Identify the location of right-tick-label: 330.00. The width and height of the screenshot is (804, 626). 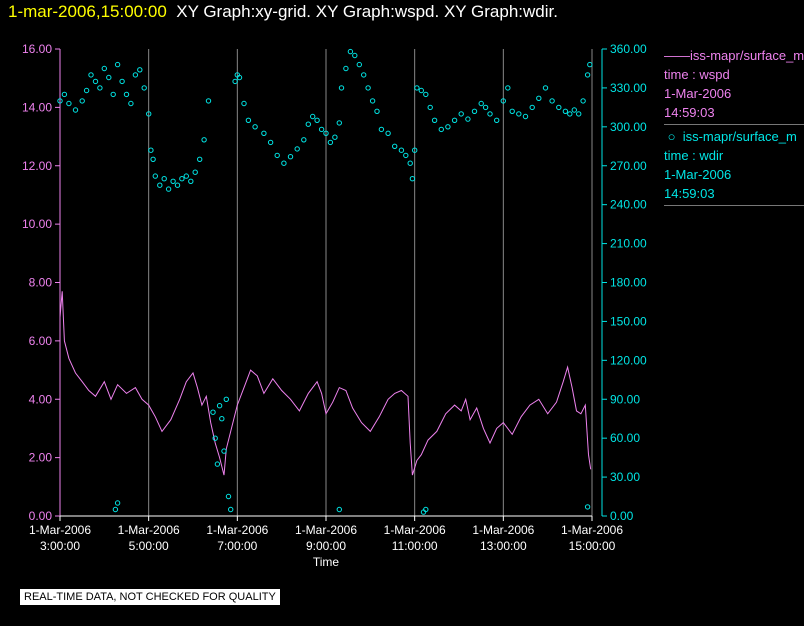
(628, 88).